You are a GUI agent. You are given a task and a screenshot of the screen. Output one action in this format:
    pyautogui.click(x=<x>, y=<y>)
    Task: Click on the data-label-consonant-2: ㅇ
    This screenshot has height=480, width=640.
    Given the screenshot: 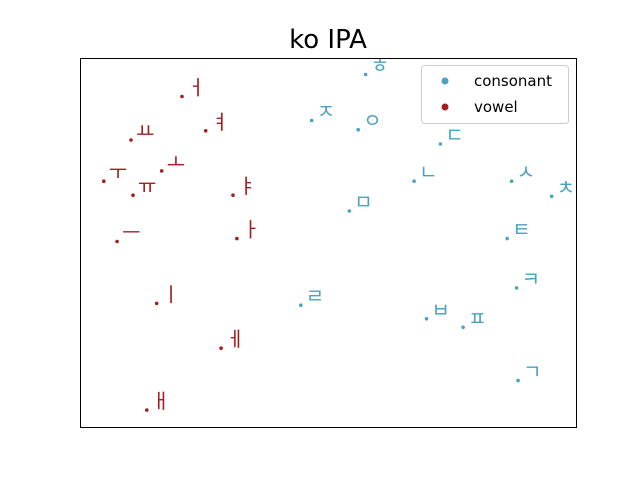 What is the action you would take?
    pyautogui.click(x=372, y=121)
    